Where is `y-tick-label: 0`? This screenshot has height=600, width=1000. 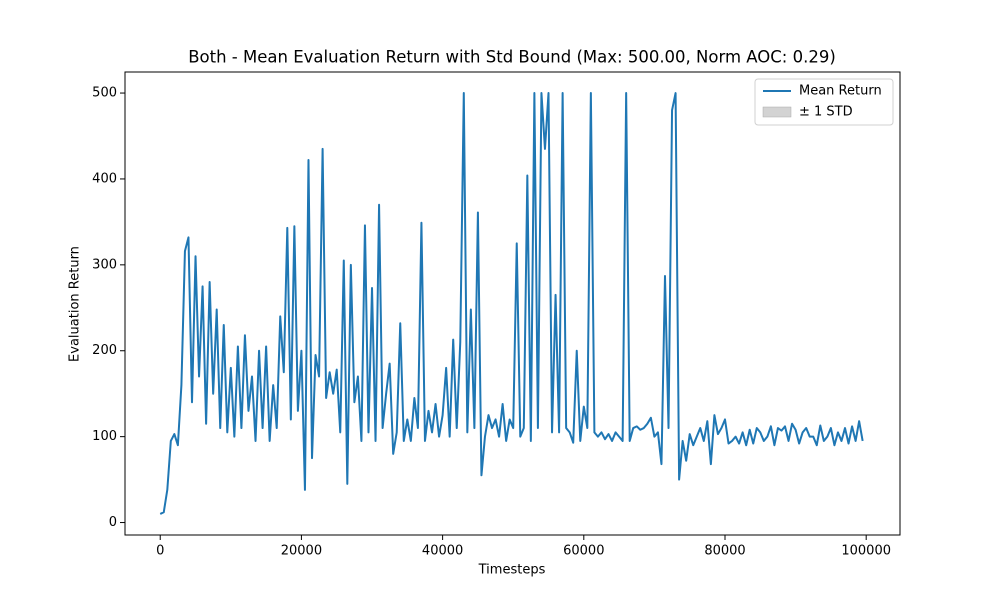 y-tick-label: 0 is located at coordinates (113, 522).